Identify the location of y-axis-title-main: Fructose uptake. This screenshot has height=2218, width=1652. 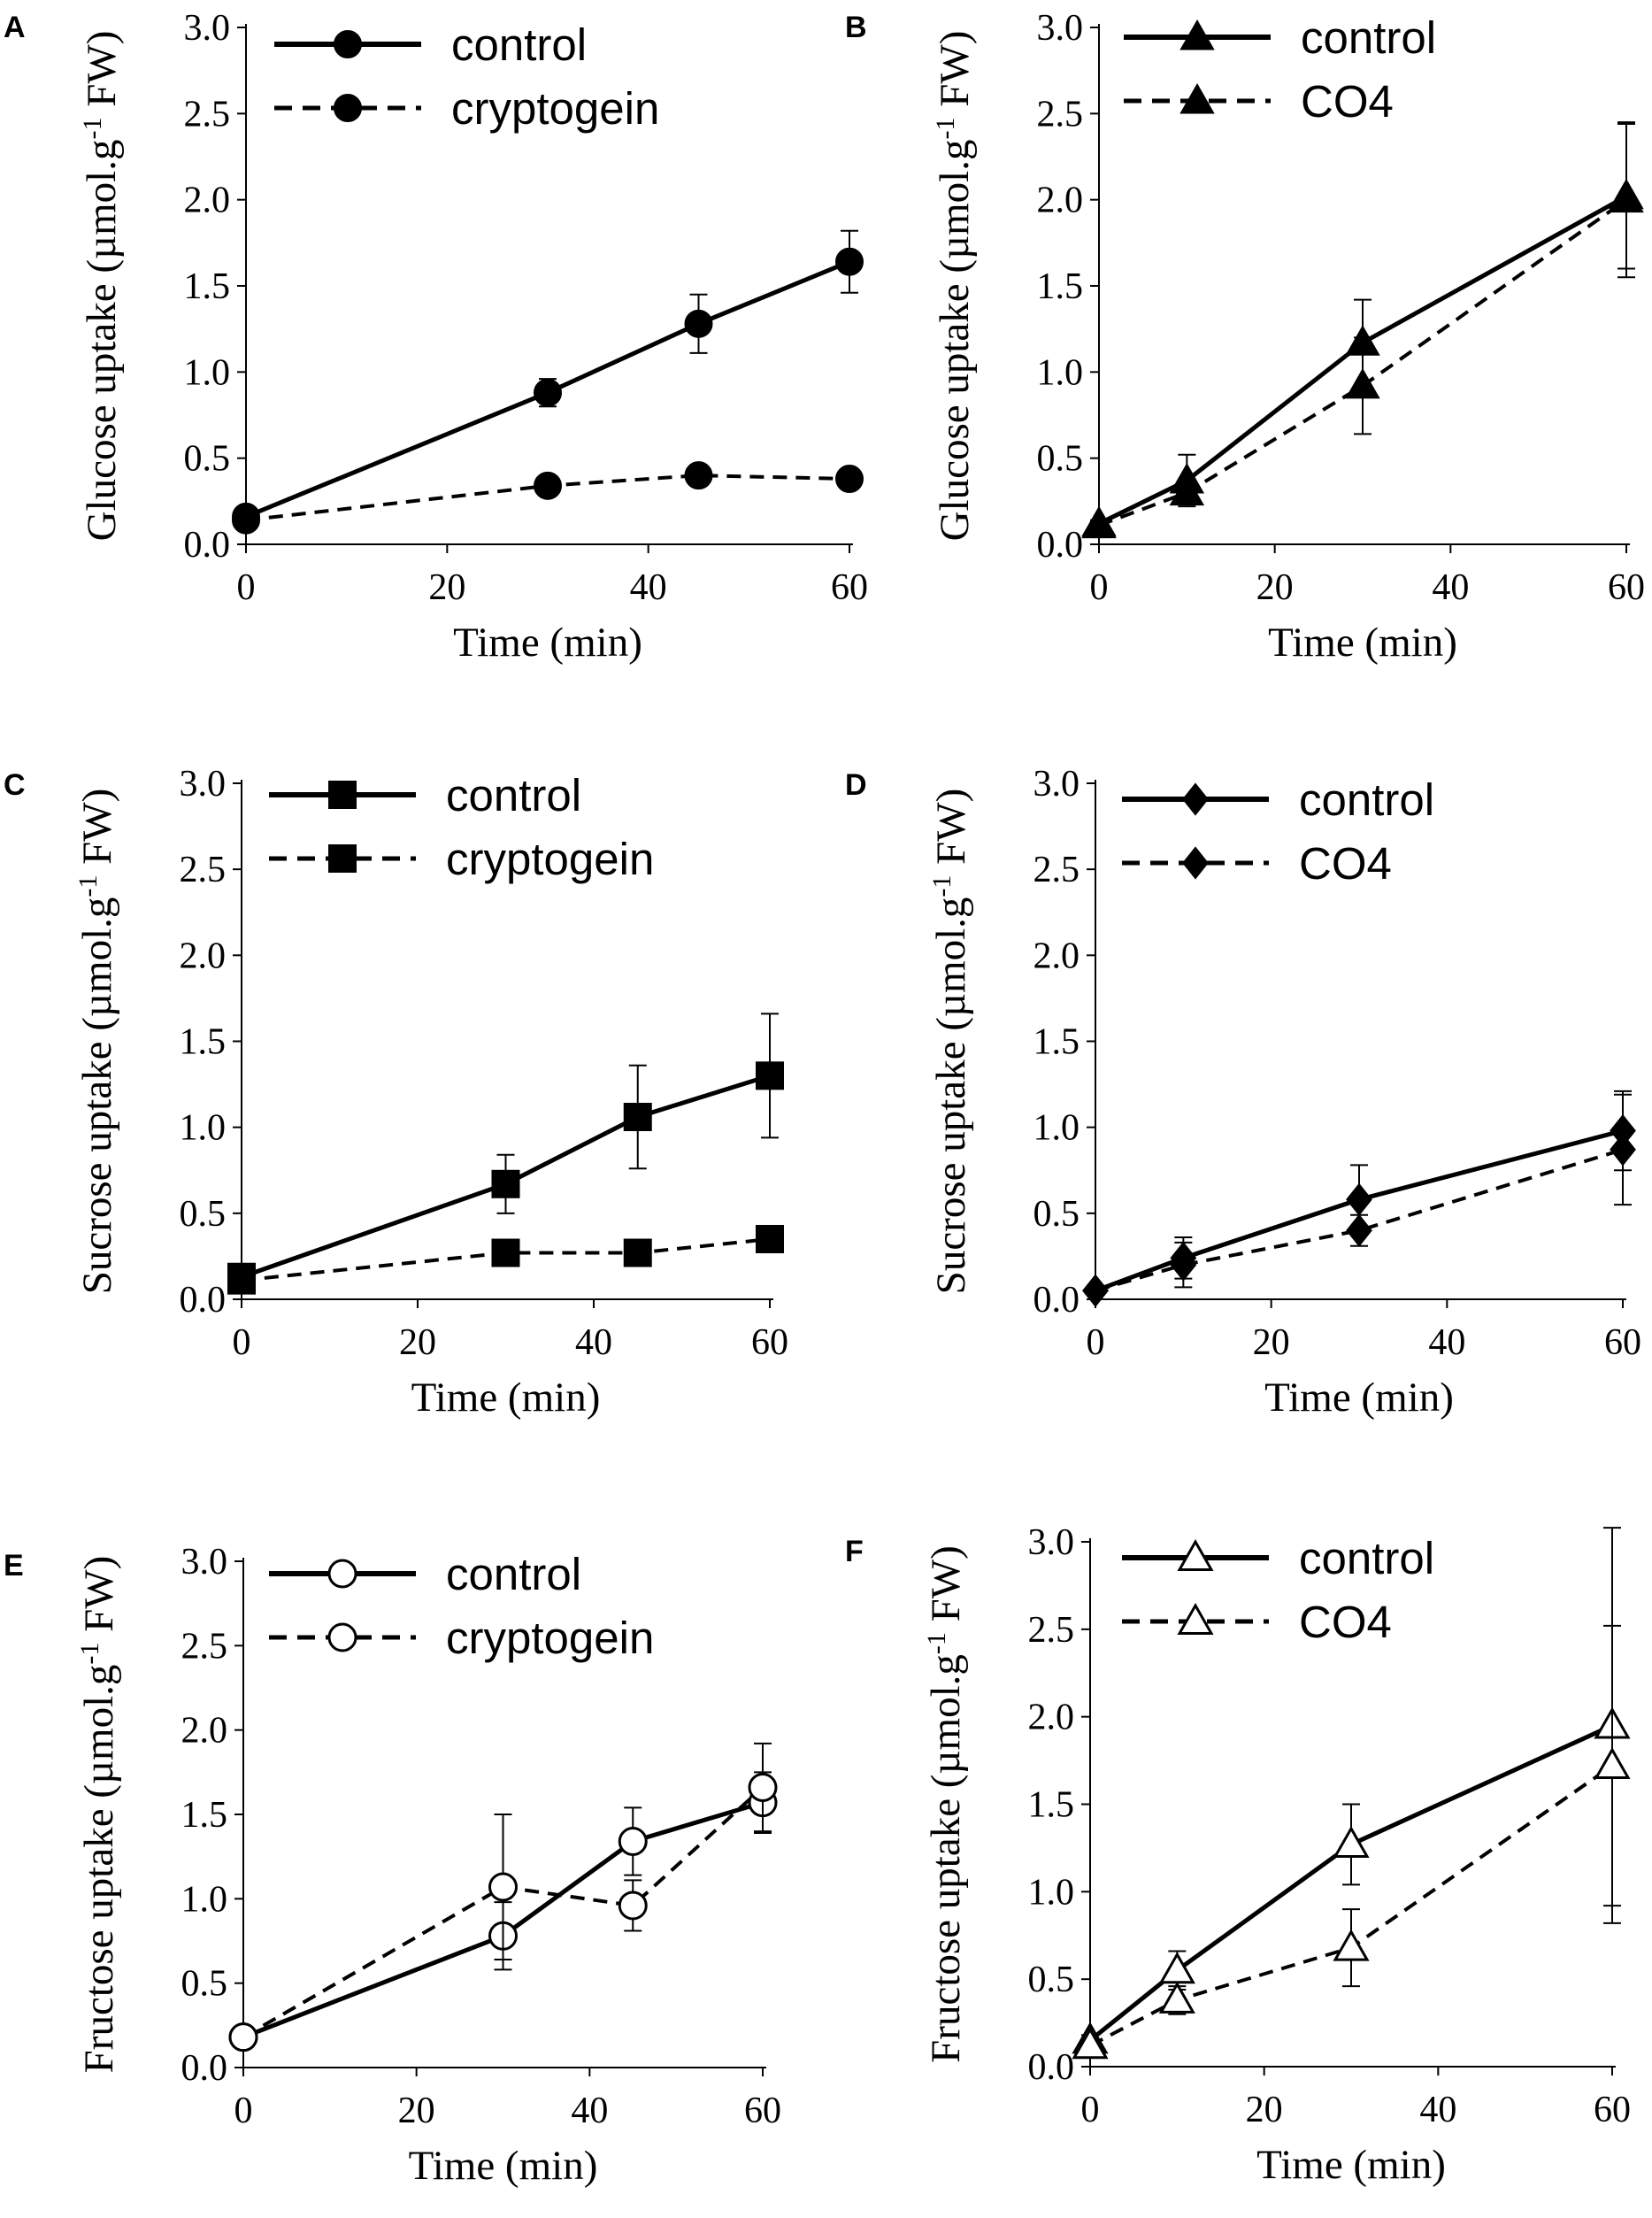
(946, 1925).